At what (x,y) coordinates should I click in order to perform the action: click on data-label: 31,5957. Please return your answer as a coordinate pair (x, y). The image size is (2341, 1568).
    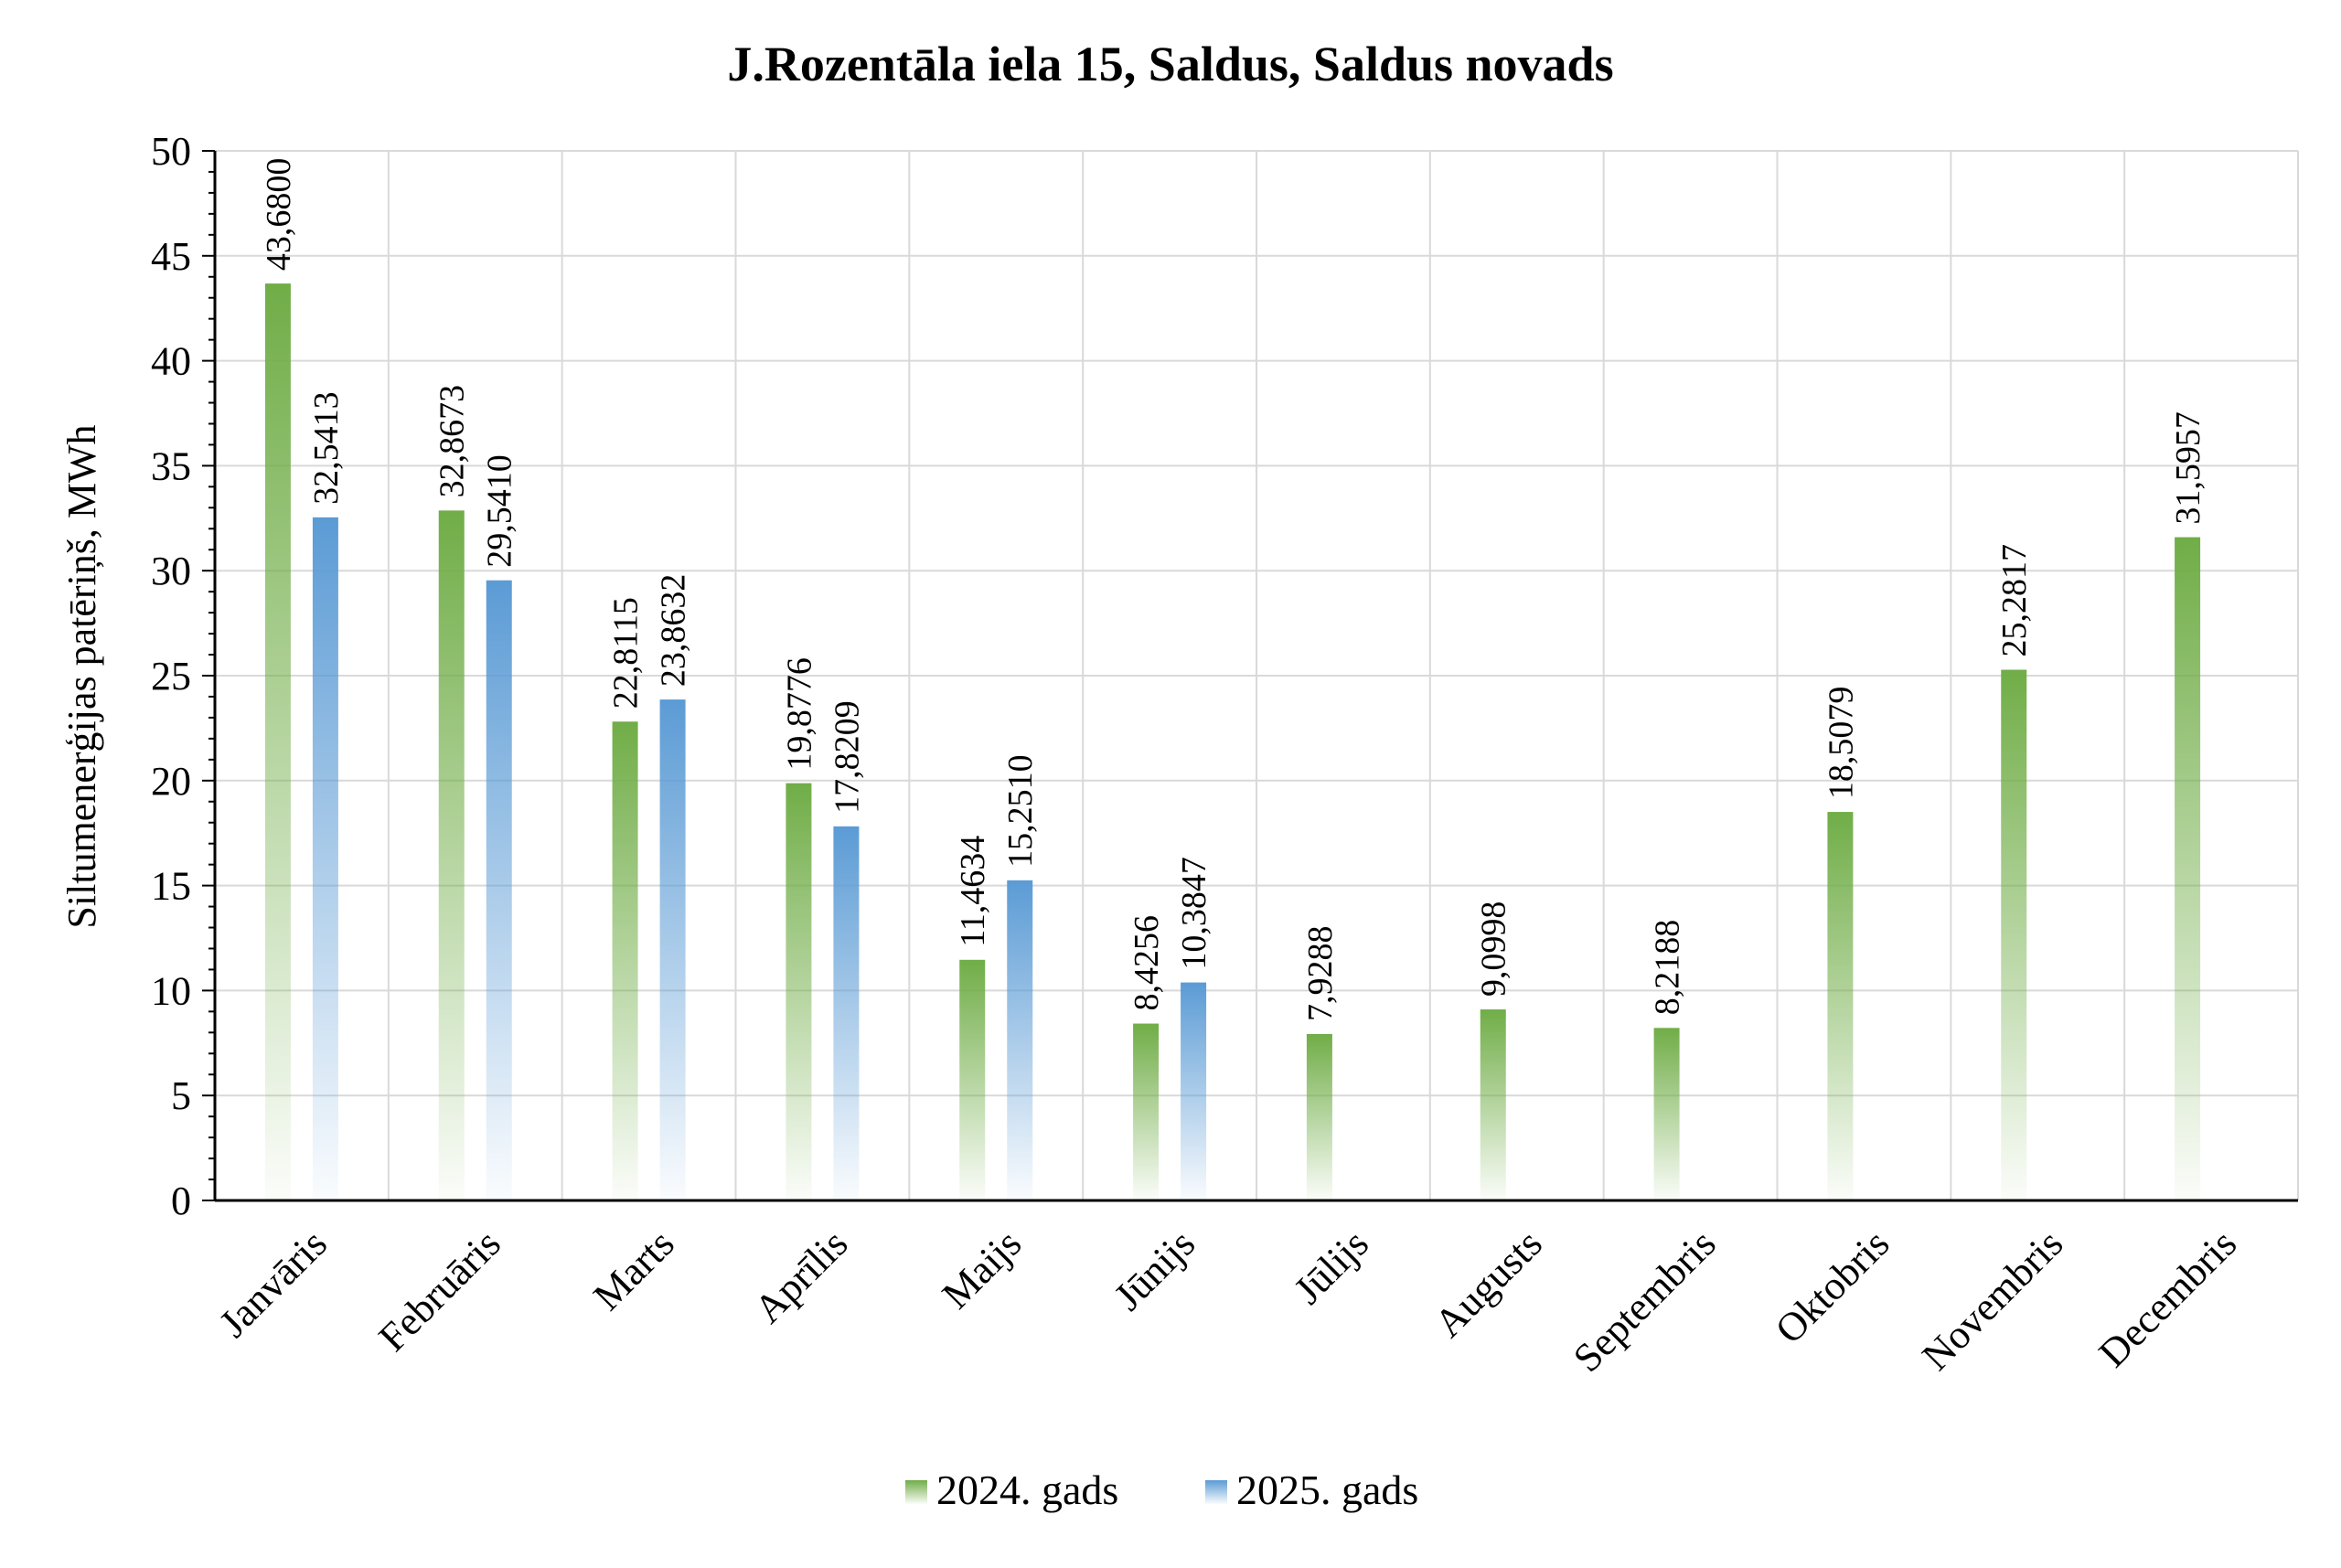
    Looking at the image, I should click on (2188, 468).